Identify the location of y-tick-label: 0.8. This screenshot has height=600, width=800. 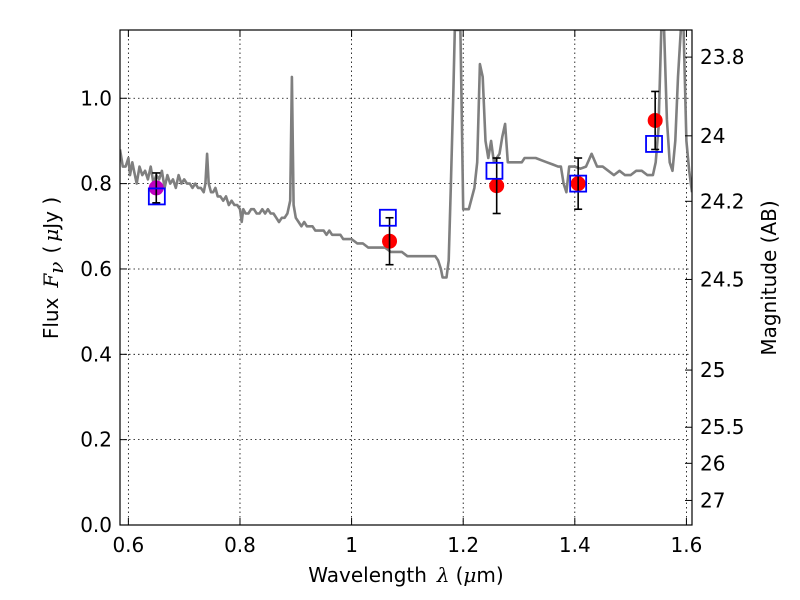
(96, 184).